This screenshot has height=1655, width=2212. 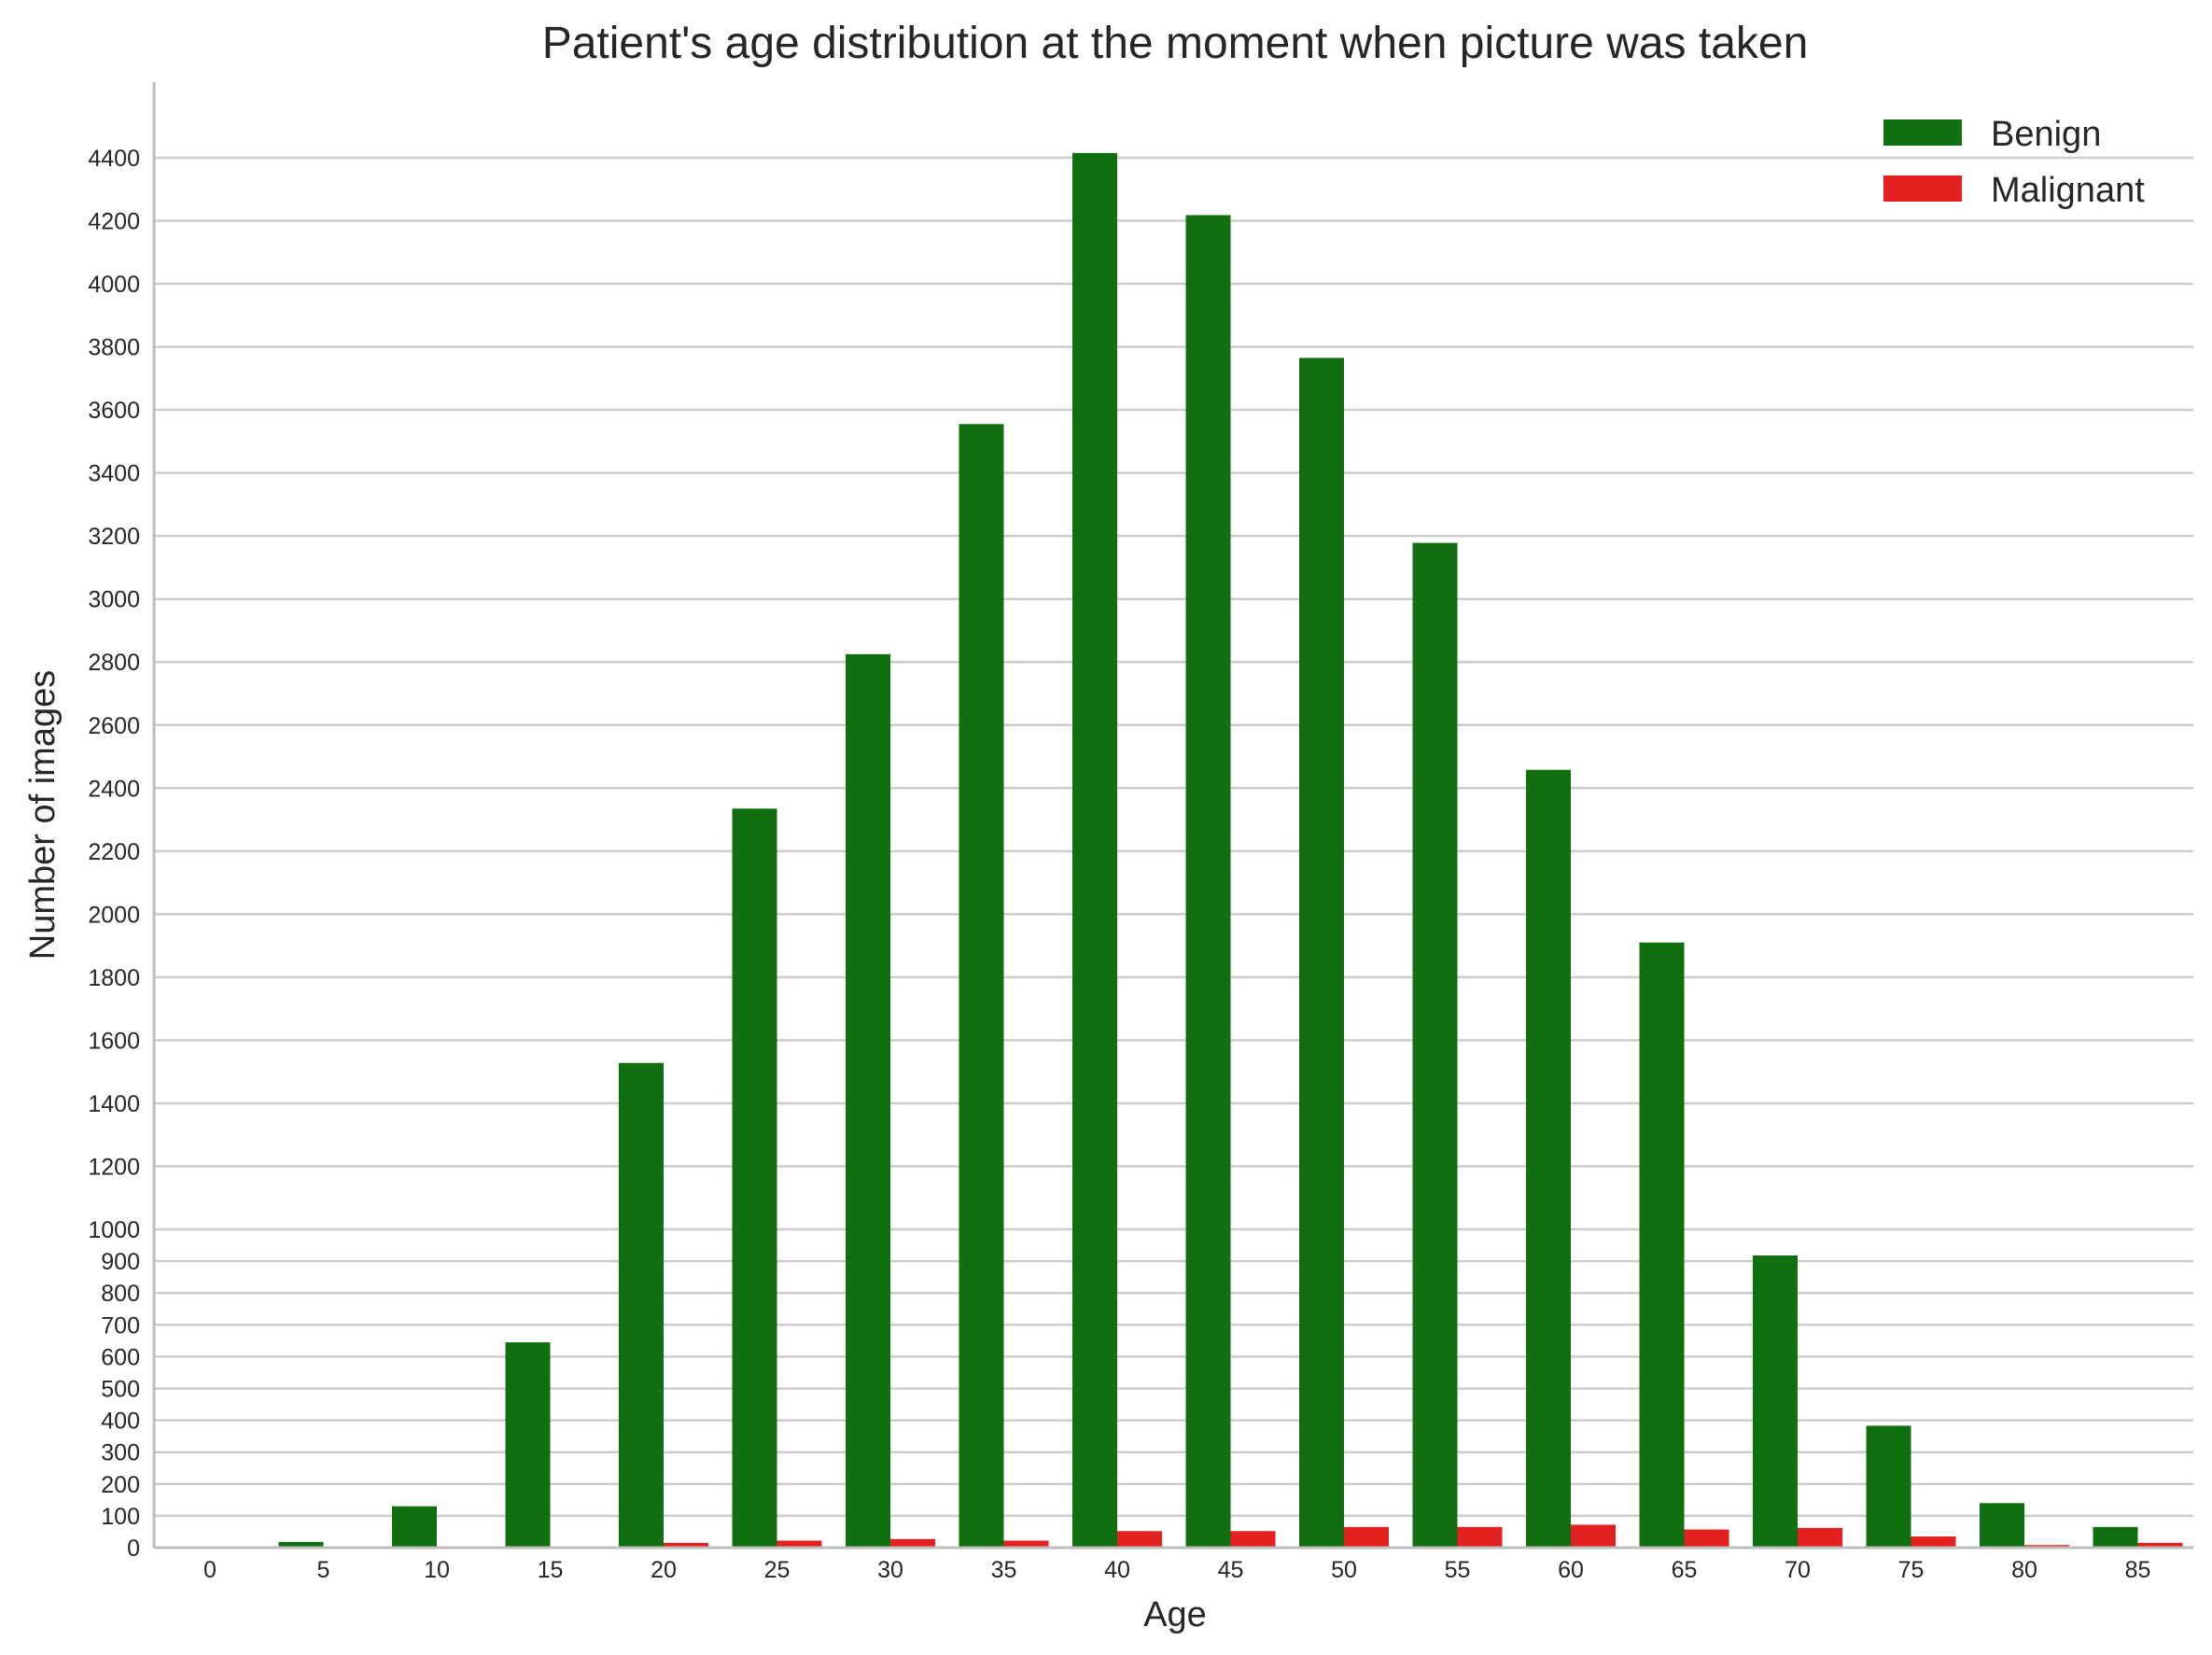 I want to click on x-tick-label: 30, so click(x=890, y=1570).